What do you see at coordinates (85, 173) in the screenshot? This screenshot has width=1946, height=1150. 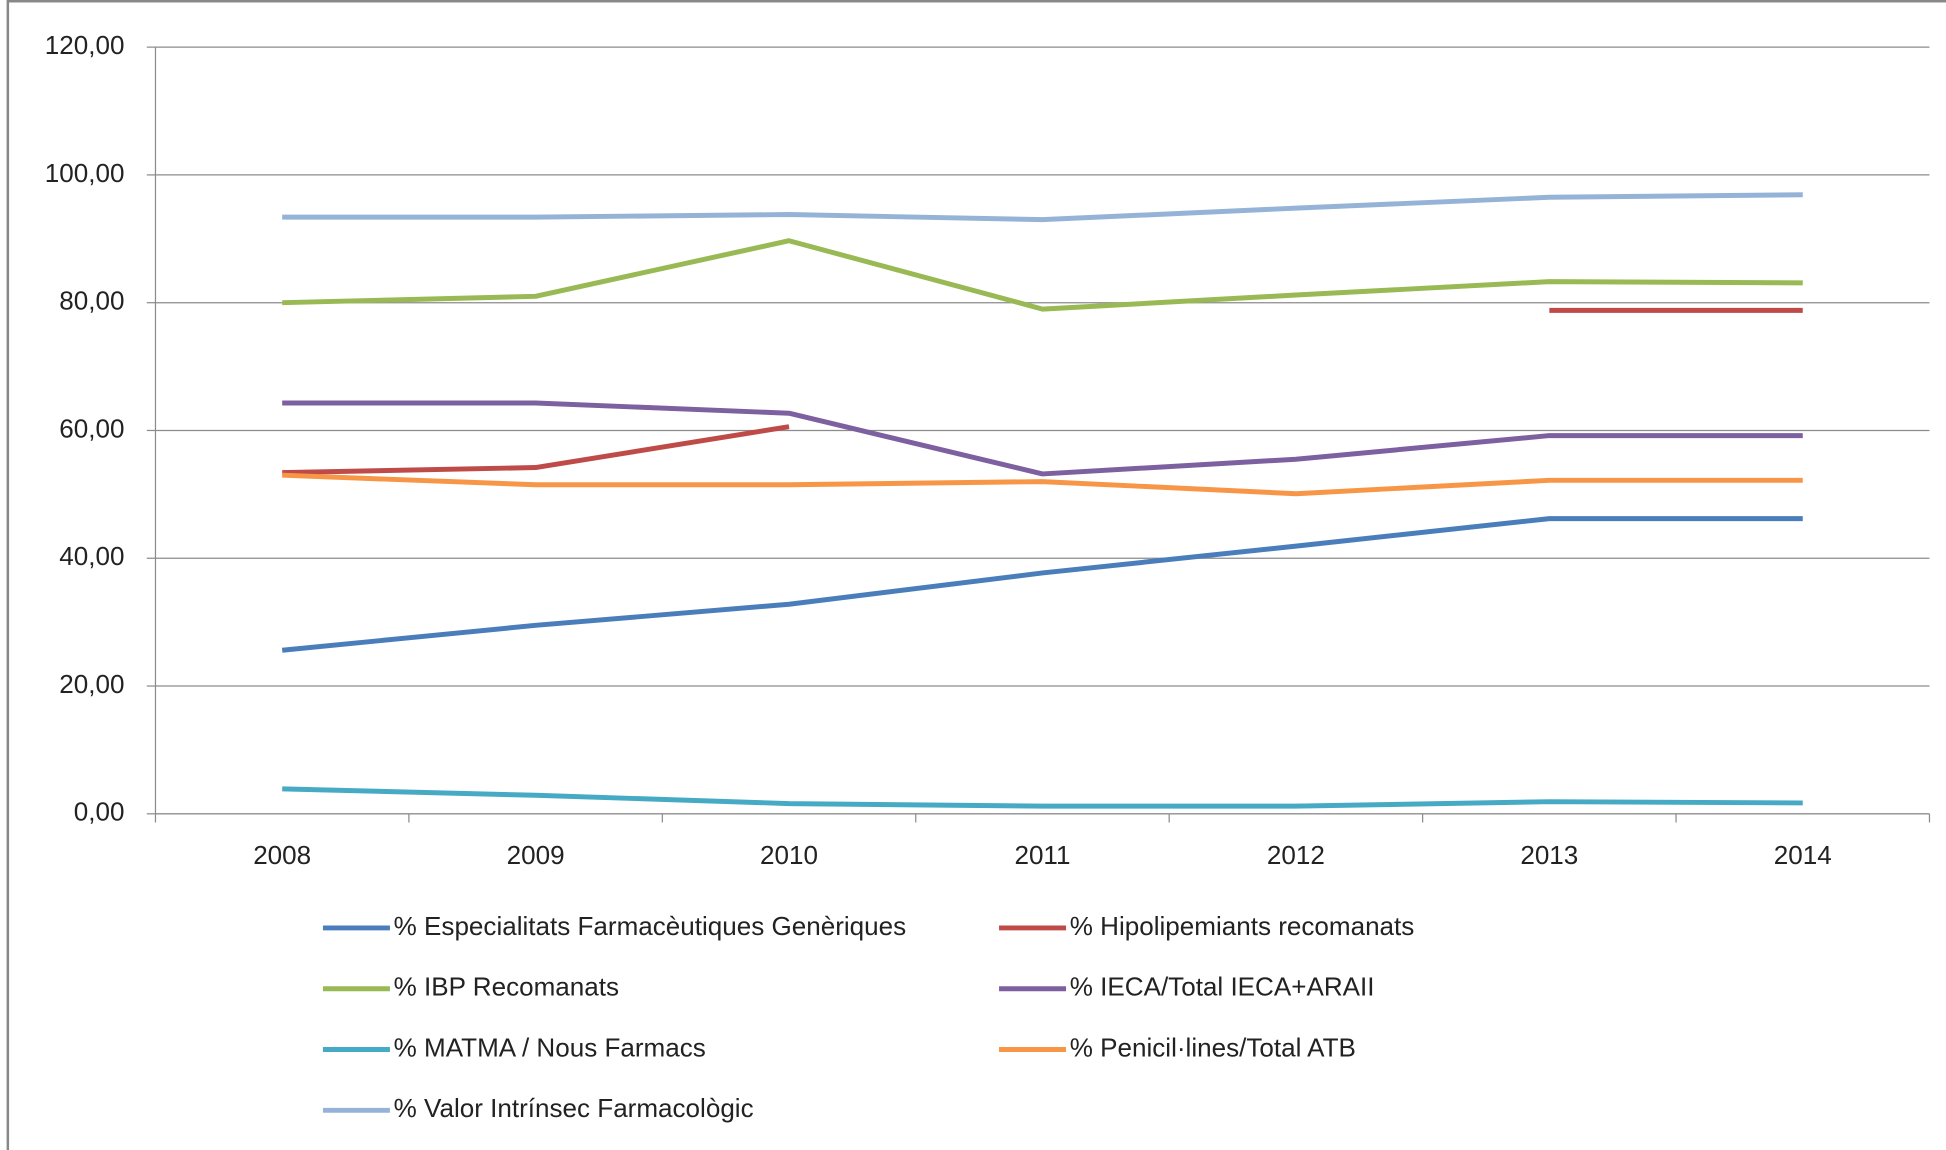 I see `y-tick-label: 100,00` at bounding box center [85, 173].